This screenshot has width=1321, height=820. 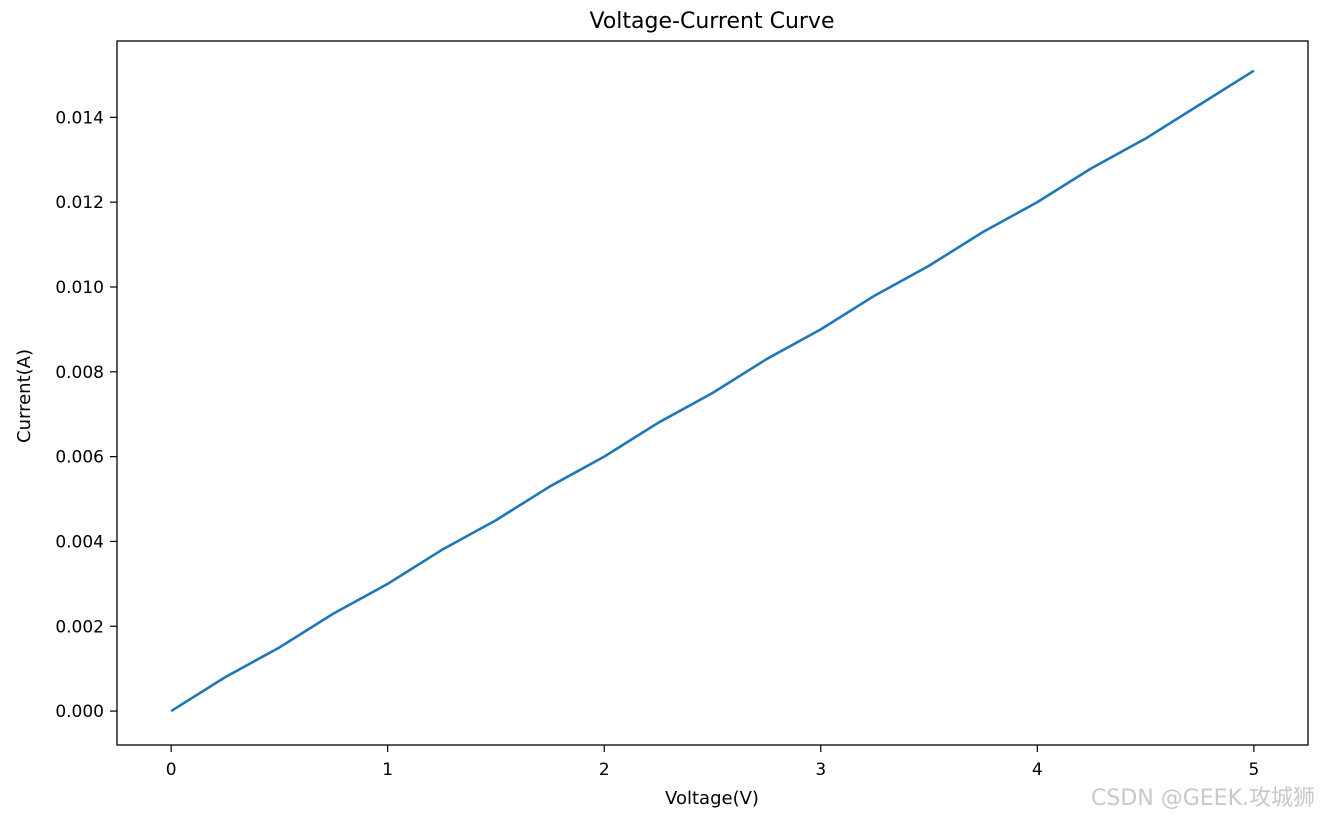 What do you see at coordinates (171, 770) in the screenshot?
I see `x-tick-label: 0` at bounding box center [171, 770].